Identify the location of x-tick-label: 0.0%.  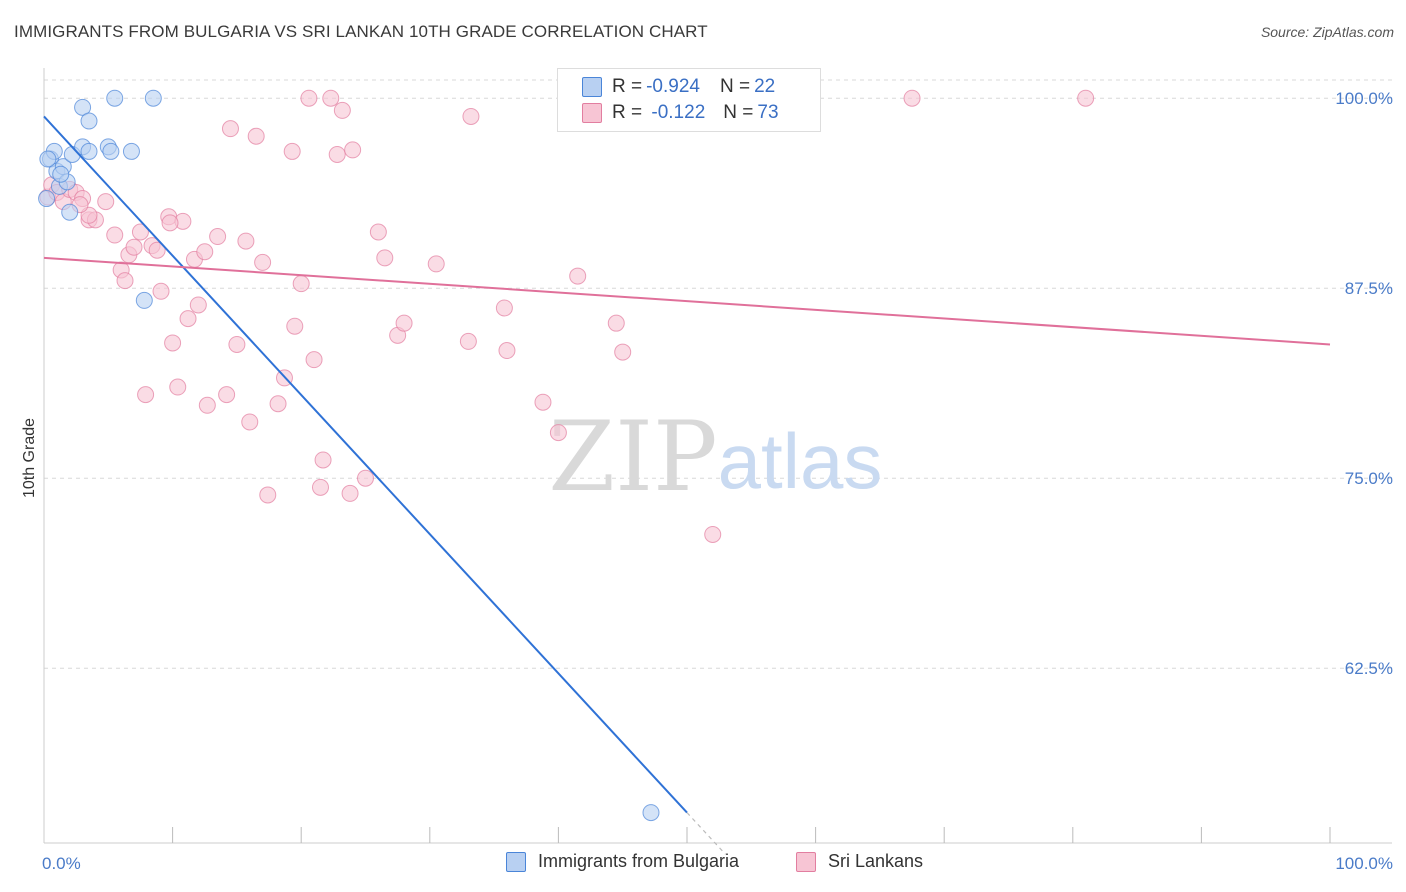
(61, 863).